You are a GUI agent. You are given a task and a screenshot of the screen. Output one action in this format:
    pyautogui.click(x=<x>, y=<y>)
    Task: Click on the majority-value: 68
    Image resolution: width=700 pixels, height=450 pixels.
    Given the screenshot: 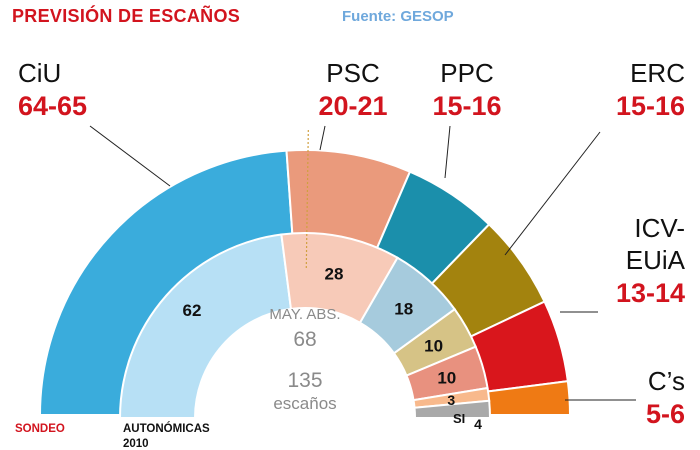 What is the action you would take?
    pyautogui.click(x=304, y=339)
    